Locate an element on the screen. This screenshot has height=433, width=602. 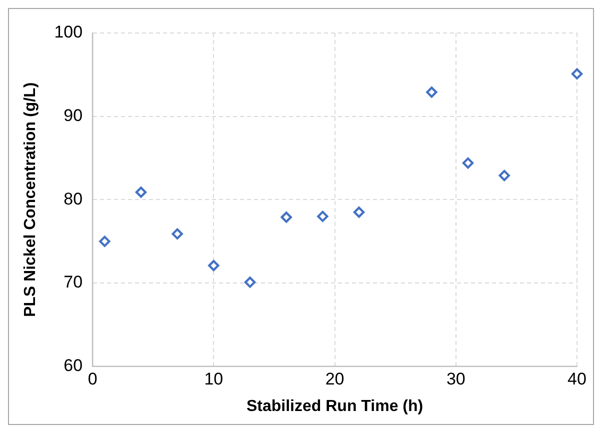
y-axis-title: PLS Nickel Concentration (g/L) is located at coordinates (31, 200).